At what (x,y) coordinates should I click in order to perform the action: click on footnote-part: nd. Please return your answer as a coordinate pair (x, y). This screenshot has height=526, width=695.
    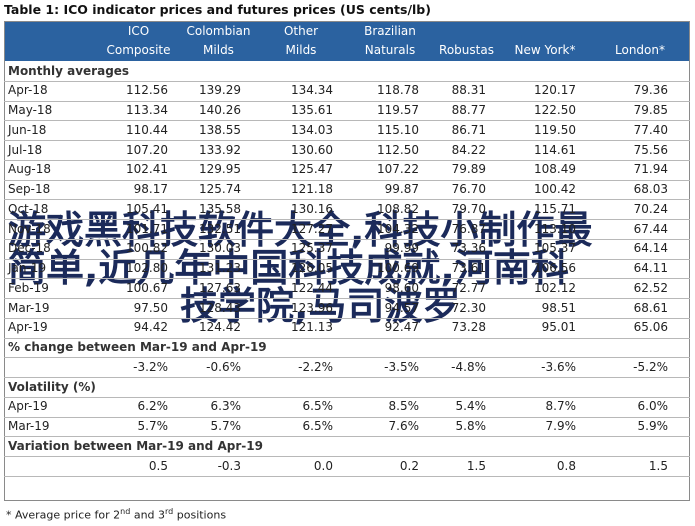
    Looking at the image, I should click on (125, 511).